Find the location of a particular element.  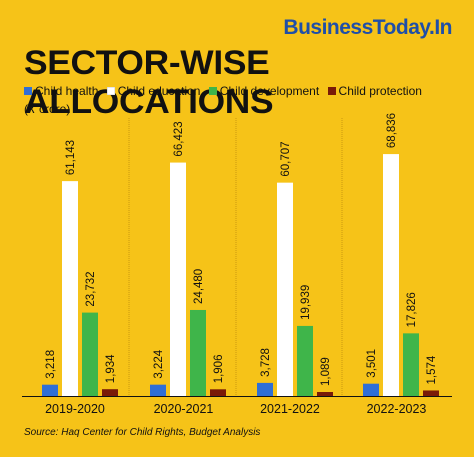

legend-item: Child development is located at coordinates (264, 91).